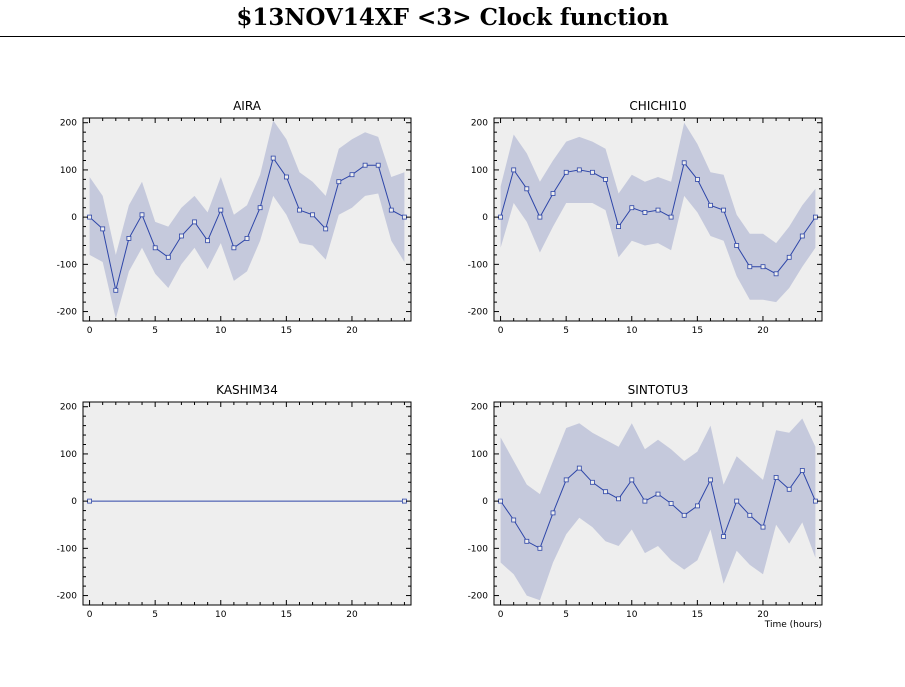 The height and width of the screenshot is (687, 905). I want to click on y-tick-label: 0, so click(485, 218).